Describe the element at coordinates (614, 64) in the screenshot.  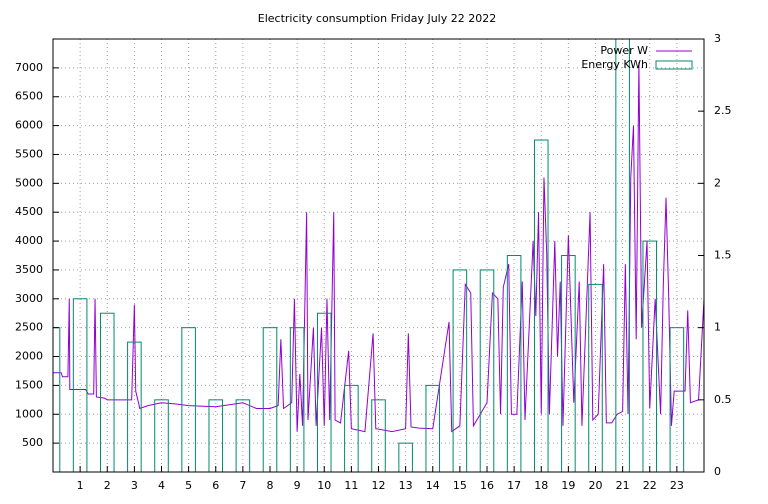
I see `legend-label: Energy KWh` at that location.